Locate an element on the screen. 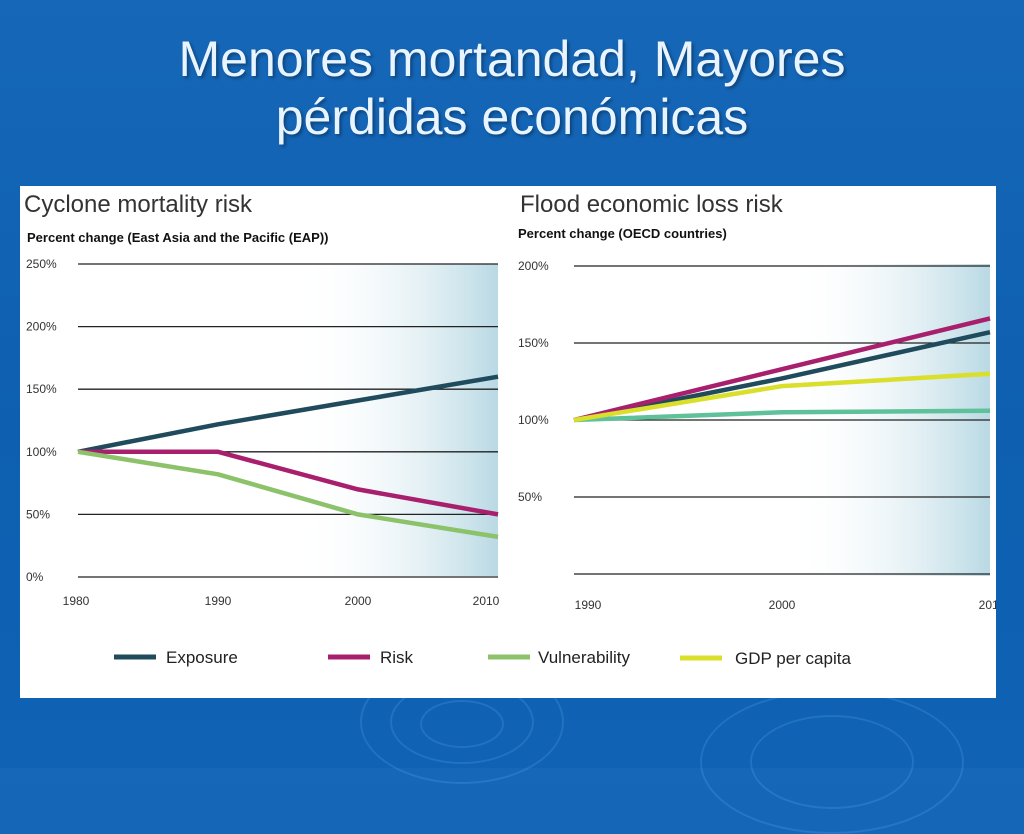 The image size is (1024, 834). right-series-risk-line is located at coordinates (782, 369).